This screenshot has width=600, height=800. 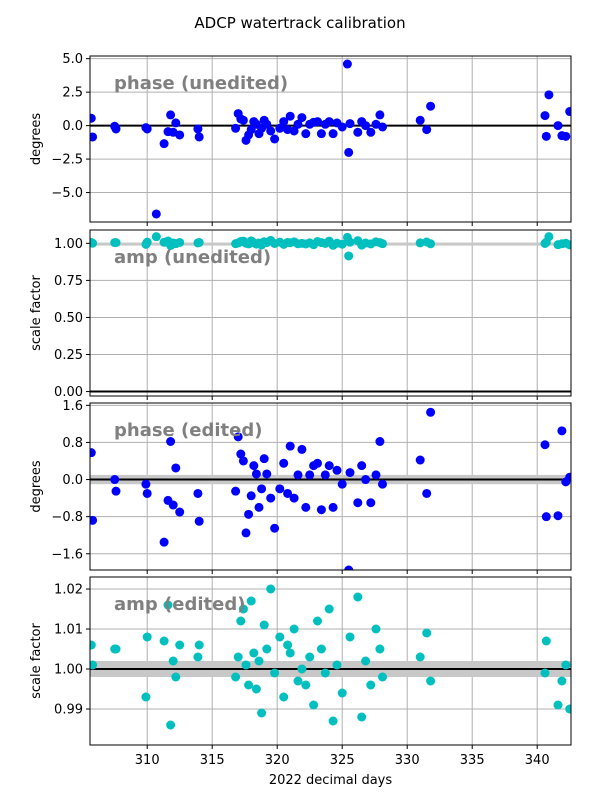 What do you see at coordinates (68, 281) in the screenshot?
I see `y-tick-label: 0.75` at bounding box center [68, 281].